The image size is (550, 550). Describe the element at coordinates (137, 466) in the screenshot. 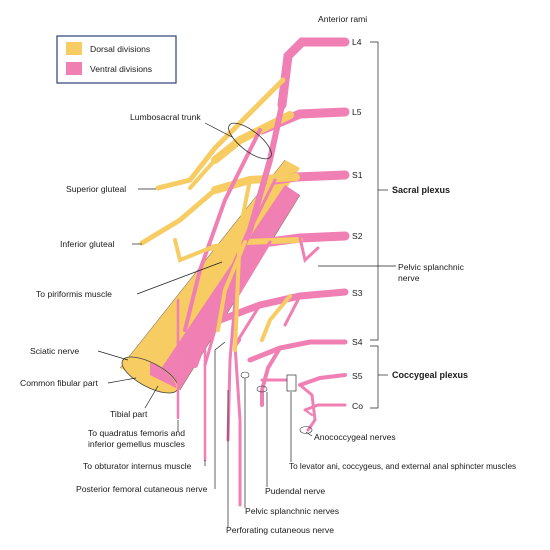

I see `obturator-internus-label: To obturator internus muscle` at that location.